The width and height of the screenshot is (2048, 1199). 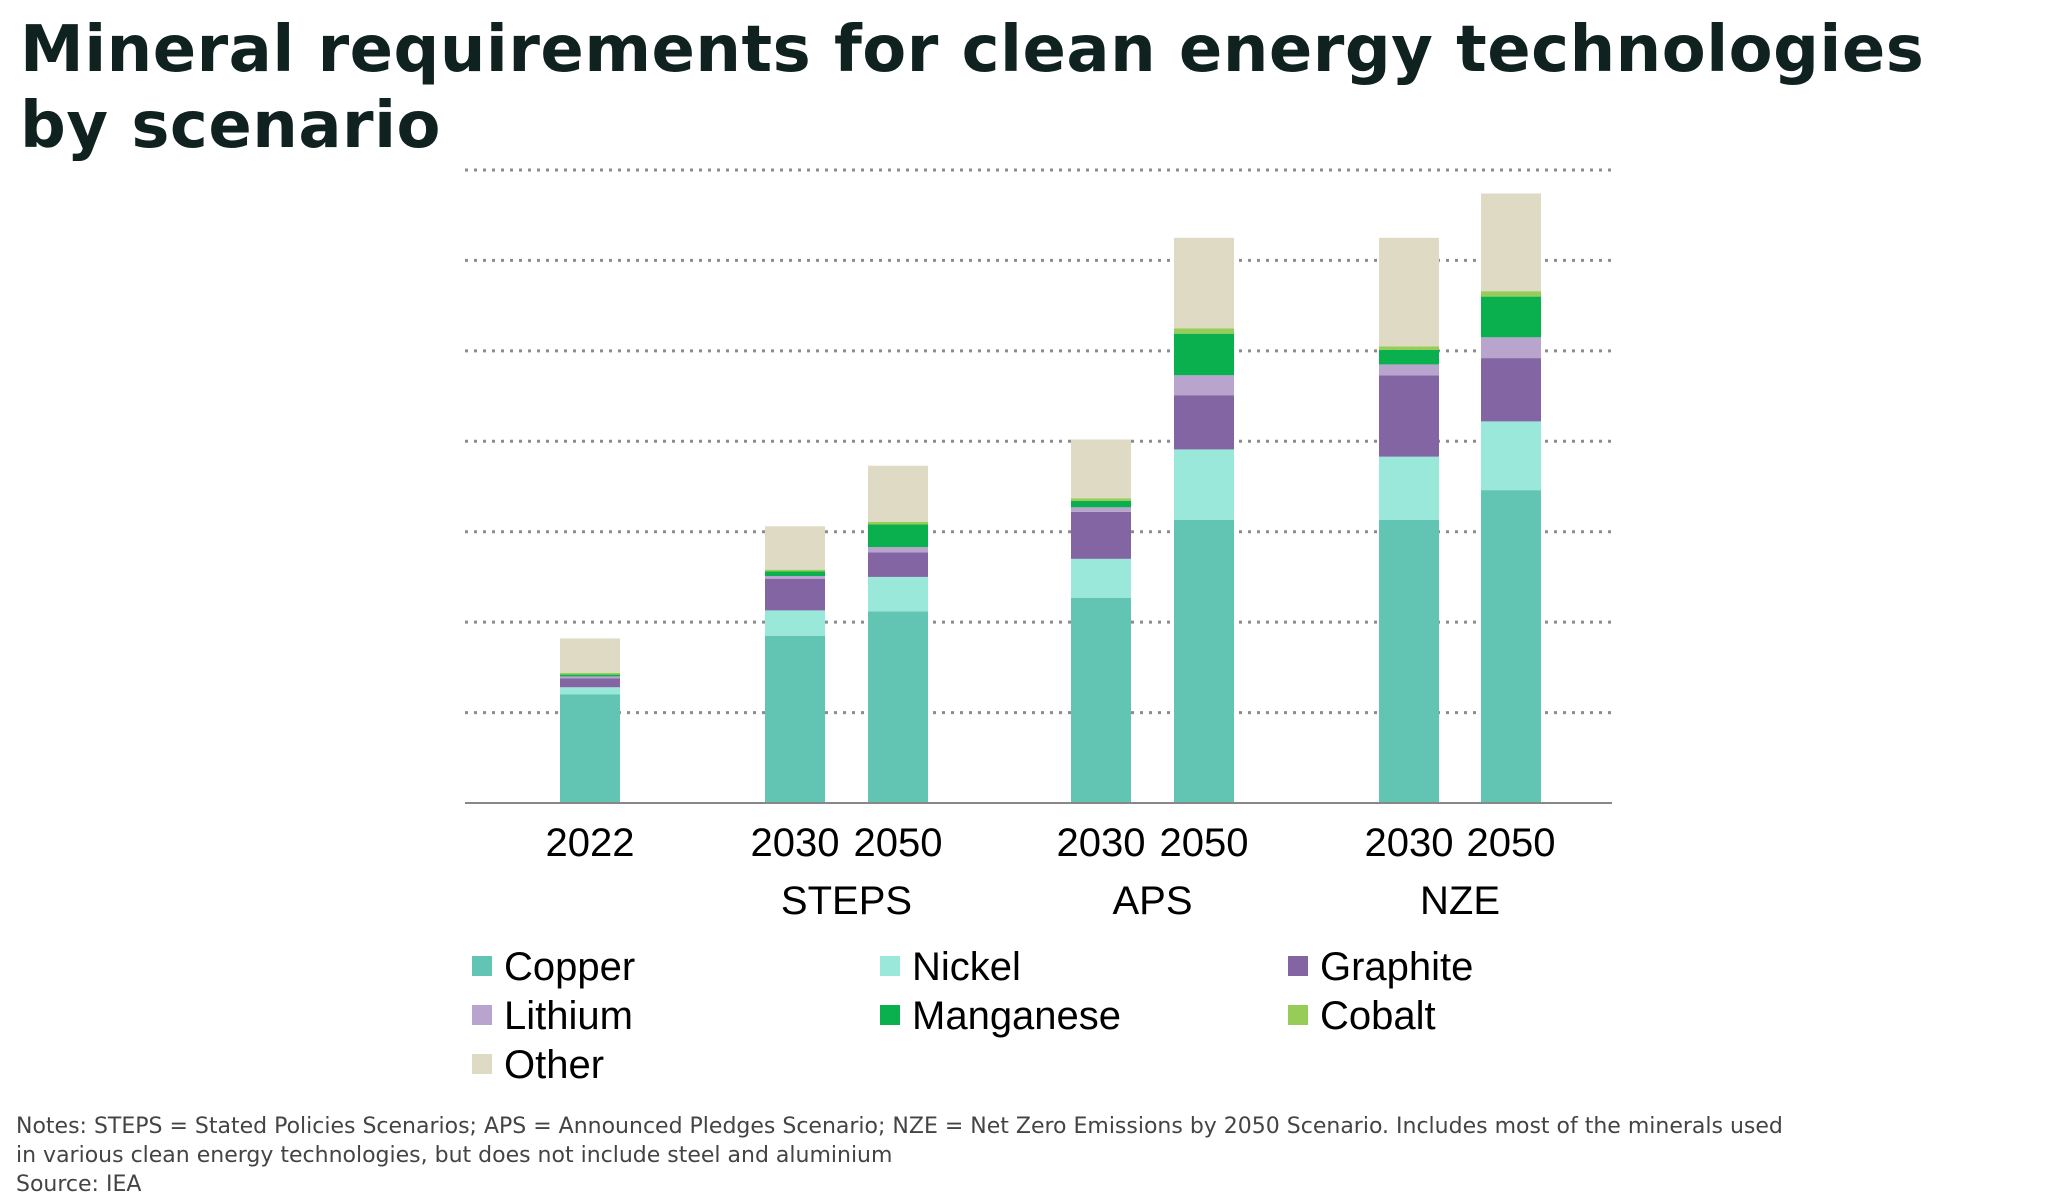 What do you see at coordinates (482, 1064) in the screenshot?
I see `legend-swatch-other` at bounding box center [482, 1064].